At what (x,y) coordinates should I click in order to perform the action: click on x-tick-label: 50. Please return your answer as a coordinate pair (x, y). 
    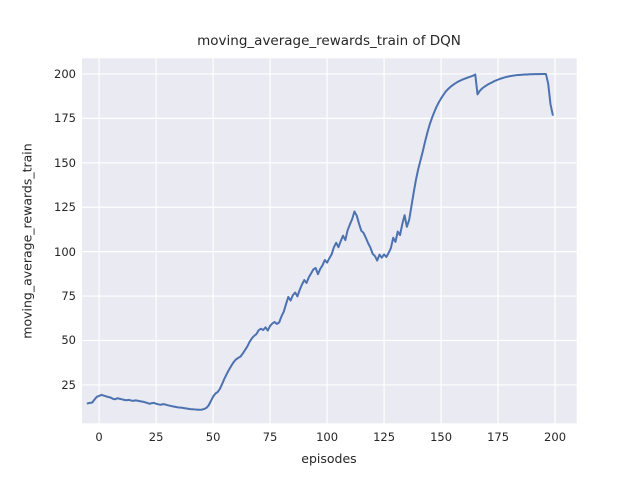
    Looking at the image, I should click on (213, 437).